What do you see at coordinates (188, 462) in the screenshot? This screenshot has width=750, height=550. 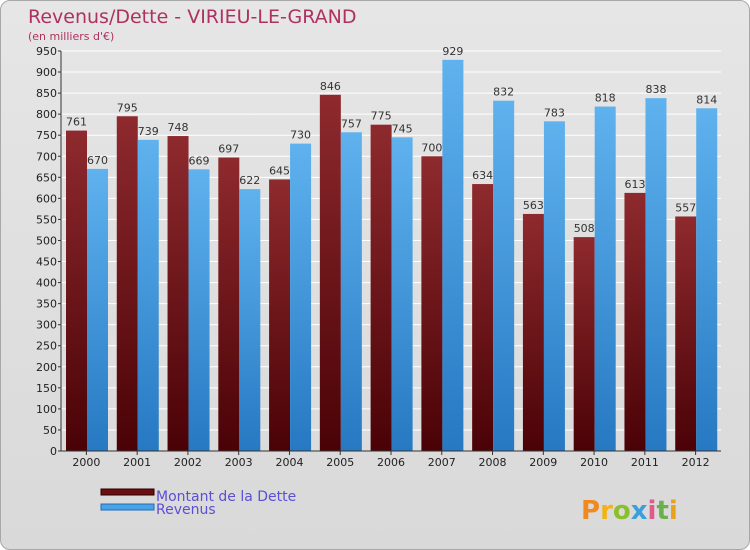 I see `x-tick-label: 2002` at bounding box center [188, 462].